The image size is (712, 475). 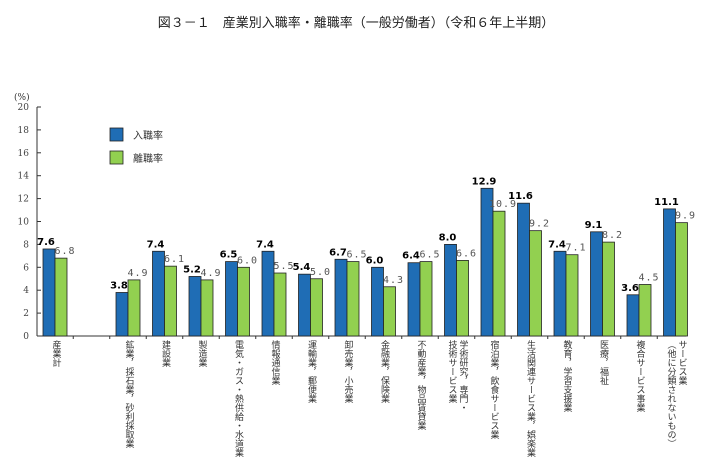 What do you see at coordinates (55, 353) in the screenshot?
I see `category-label: 産業計` at bounding box center [55, 353].